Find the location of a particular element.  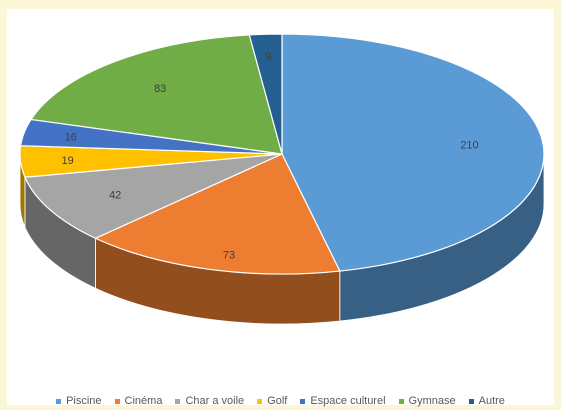

legend-item-piscine: Piscine is located at coordinates (79, 401).